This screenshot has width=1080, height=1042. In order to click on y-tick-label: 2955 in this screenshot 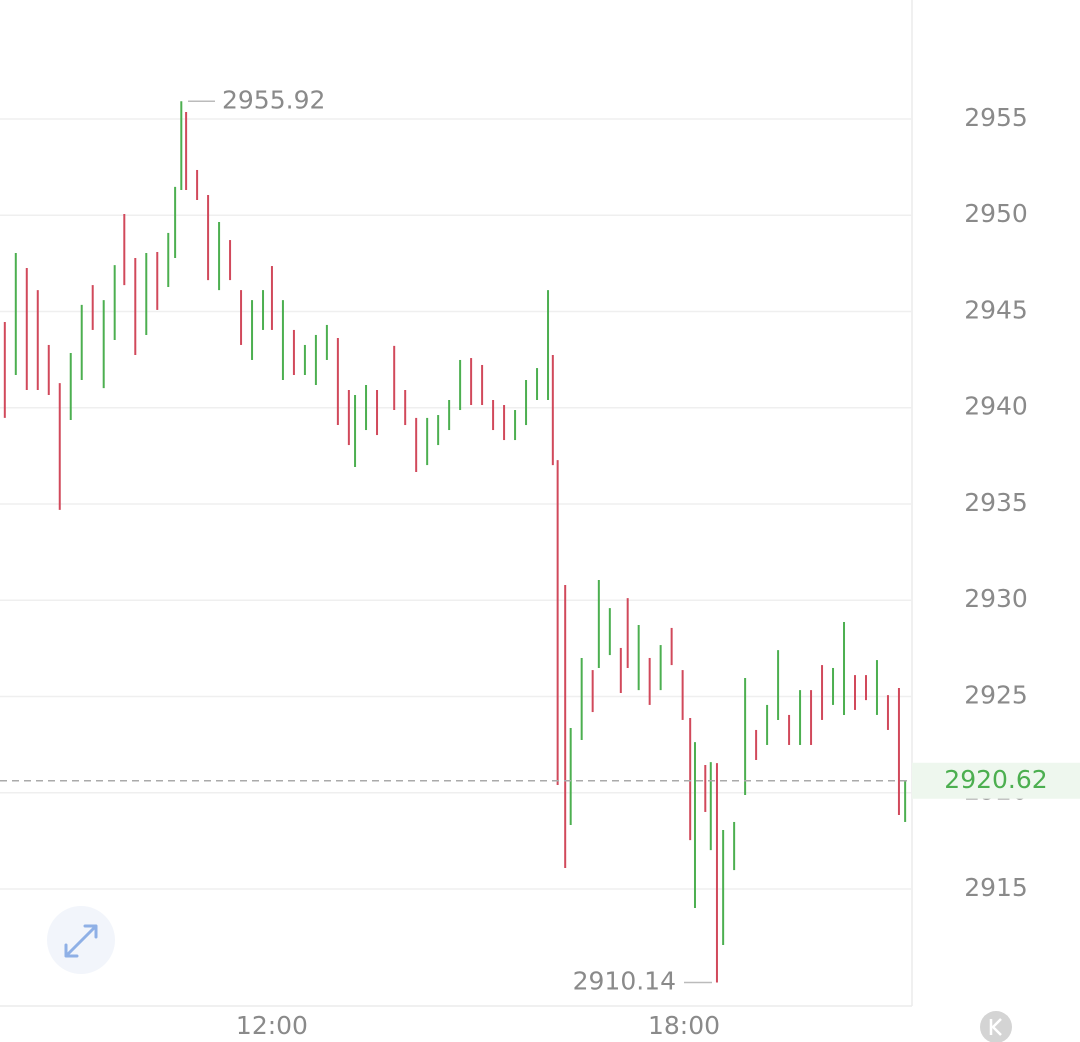, I will do `click(996, 117)`.